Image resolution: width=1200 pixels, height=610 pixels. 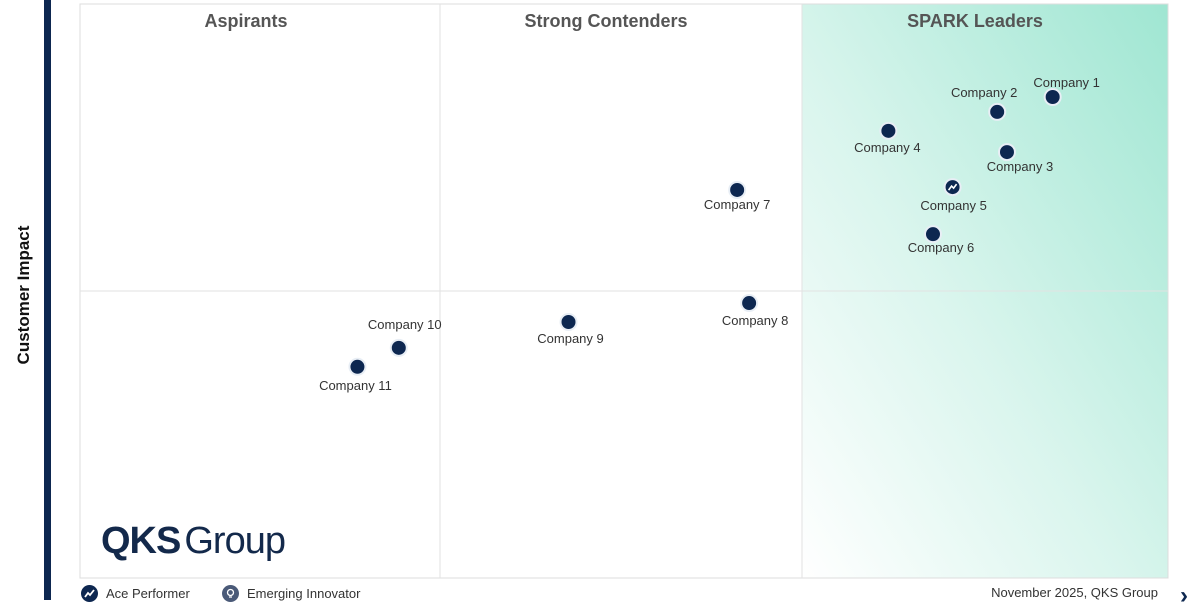 What do you see at coordinates (975, 21) in the screenshot?
I see `quadrant-title-spark-leaders: SPARK Leaders` at bounding box center [975, 21].